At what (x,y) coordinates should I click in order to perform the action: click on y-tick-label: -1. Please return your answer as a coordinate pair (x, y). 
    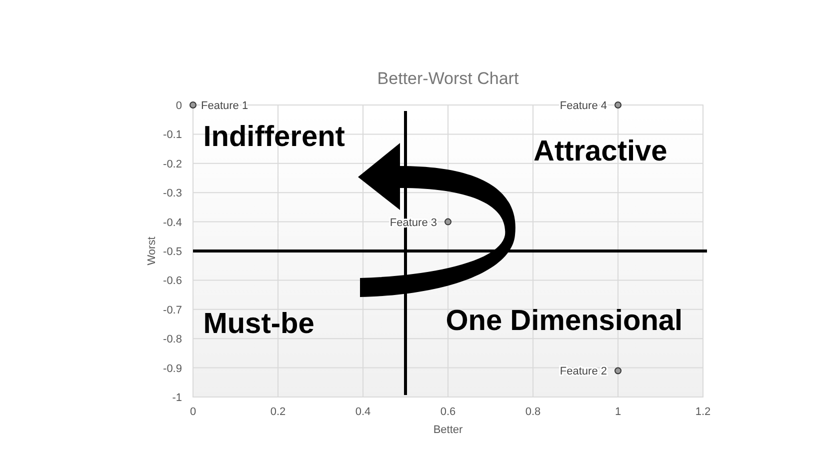
    Looking at the image, I should click on (177, 398).